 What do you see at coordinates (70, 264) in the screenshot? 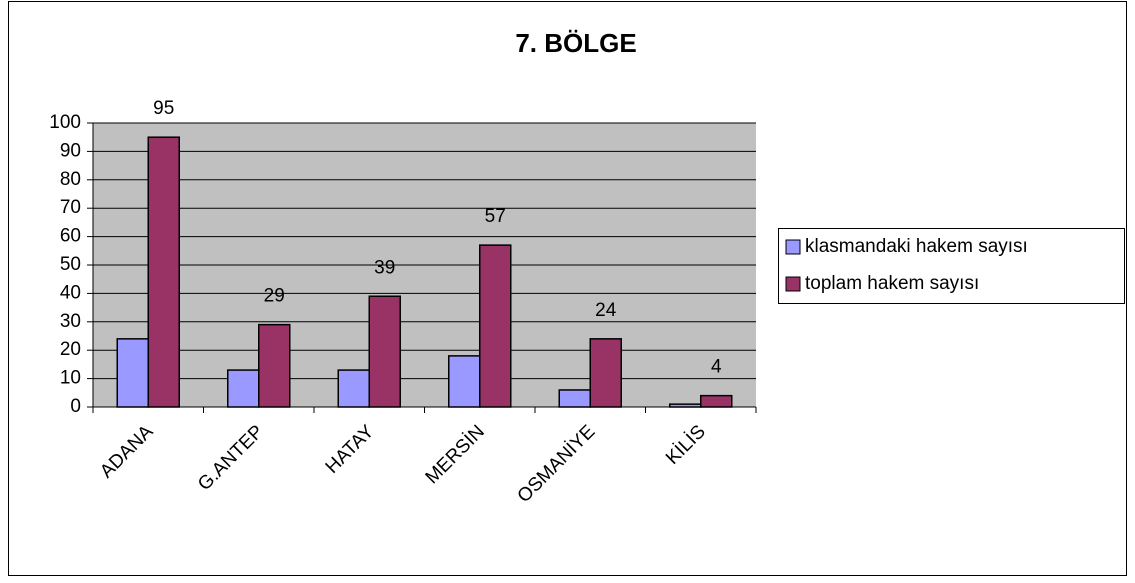
I see `y-tick-label: 50` at bounding box center [70, 264].